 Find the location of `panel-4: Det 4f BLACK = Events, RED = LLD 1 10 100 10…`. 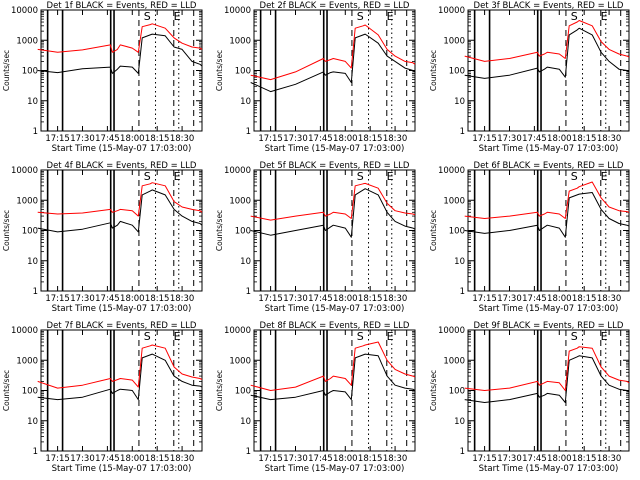

panel-4: Det 4f BLACK = Events, RED = LLD 1 10 100 10… is located at coordinates (102, 237).